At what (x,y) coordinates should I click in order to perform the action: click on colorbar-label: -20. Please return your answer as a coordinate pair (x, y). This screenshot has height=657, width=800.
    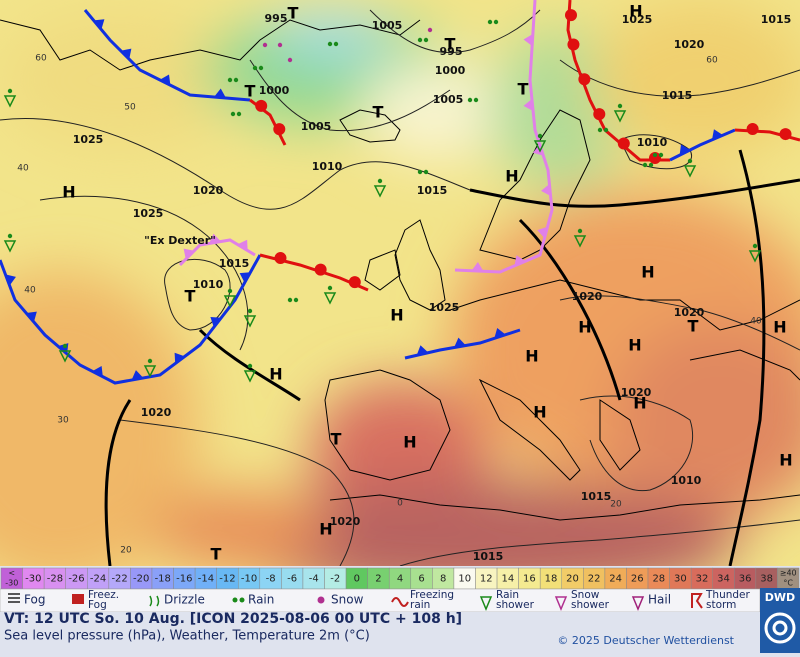
    Looking at the image, I should click on (141, 579).